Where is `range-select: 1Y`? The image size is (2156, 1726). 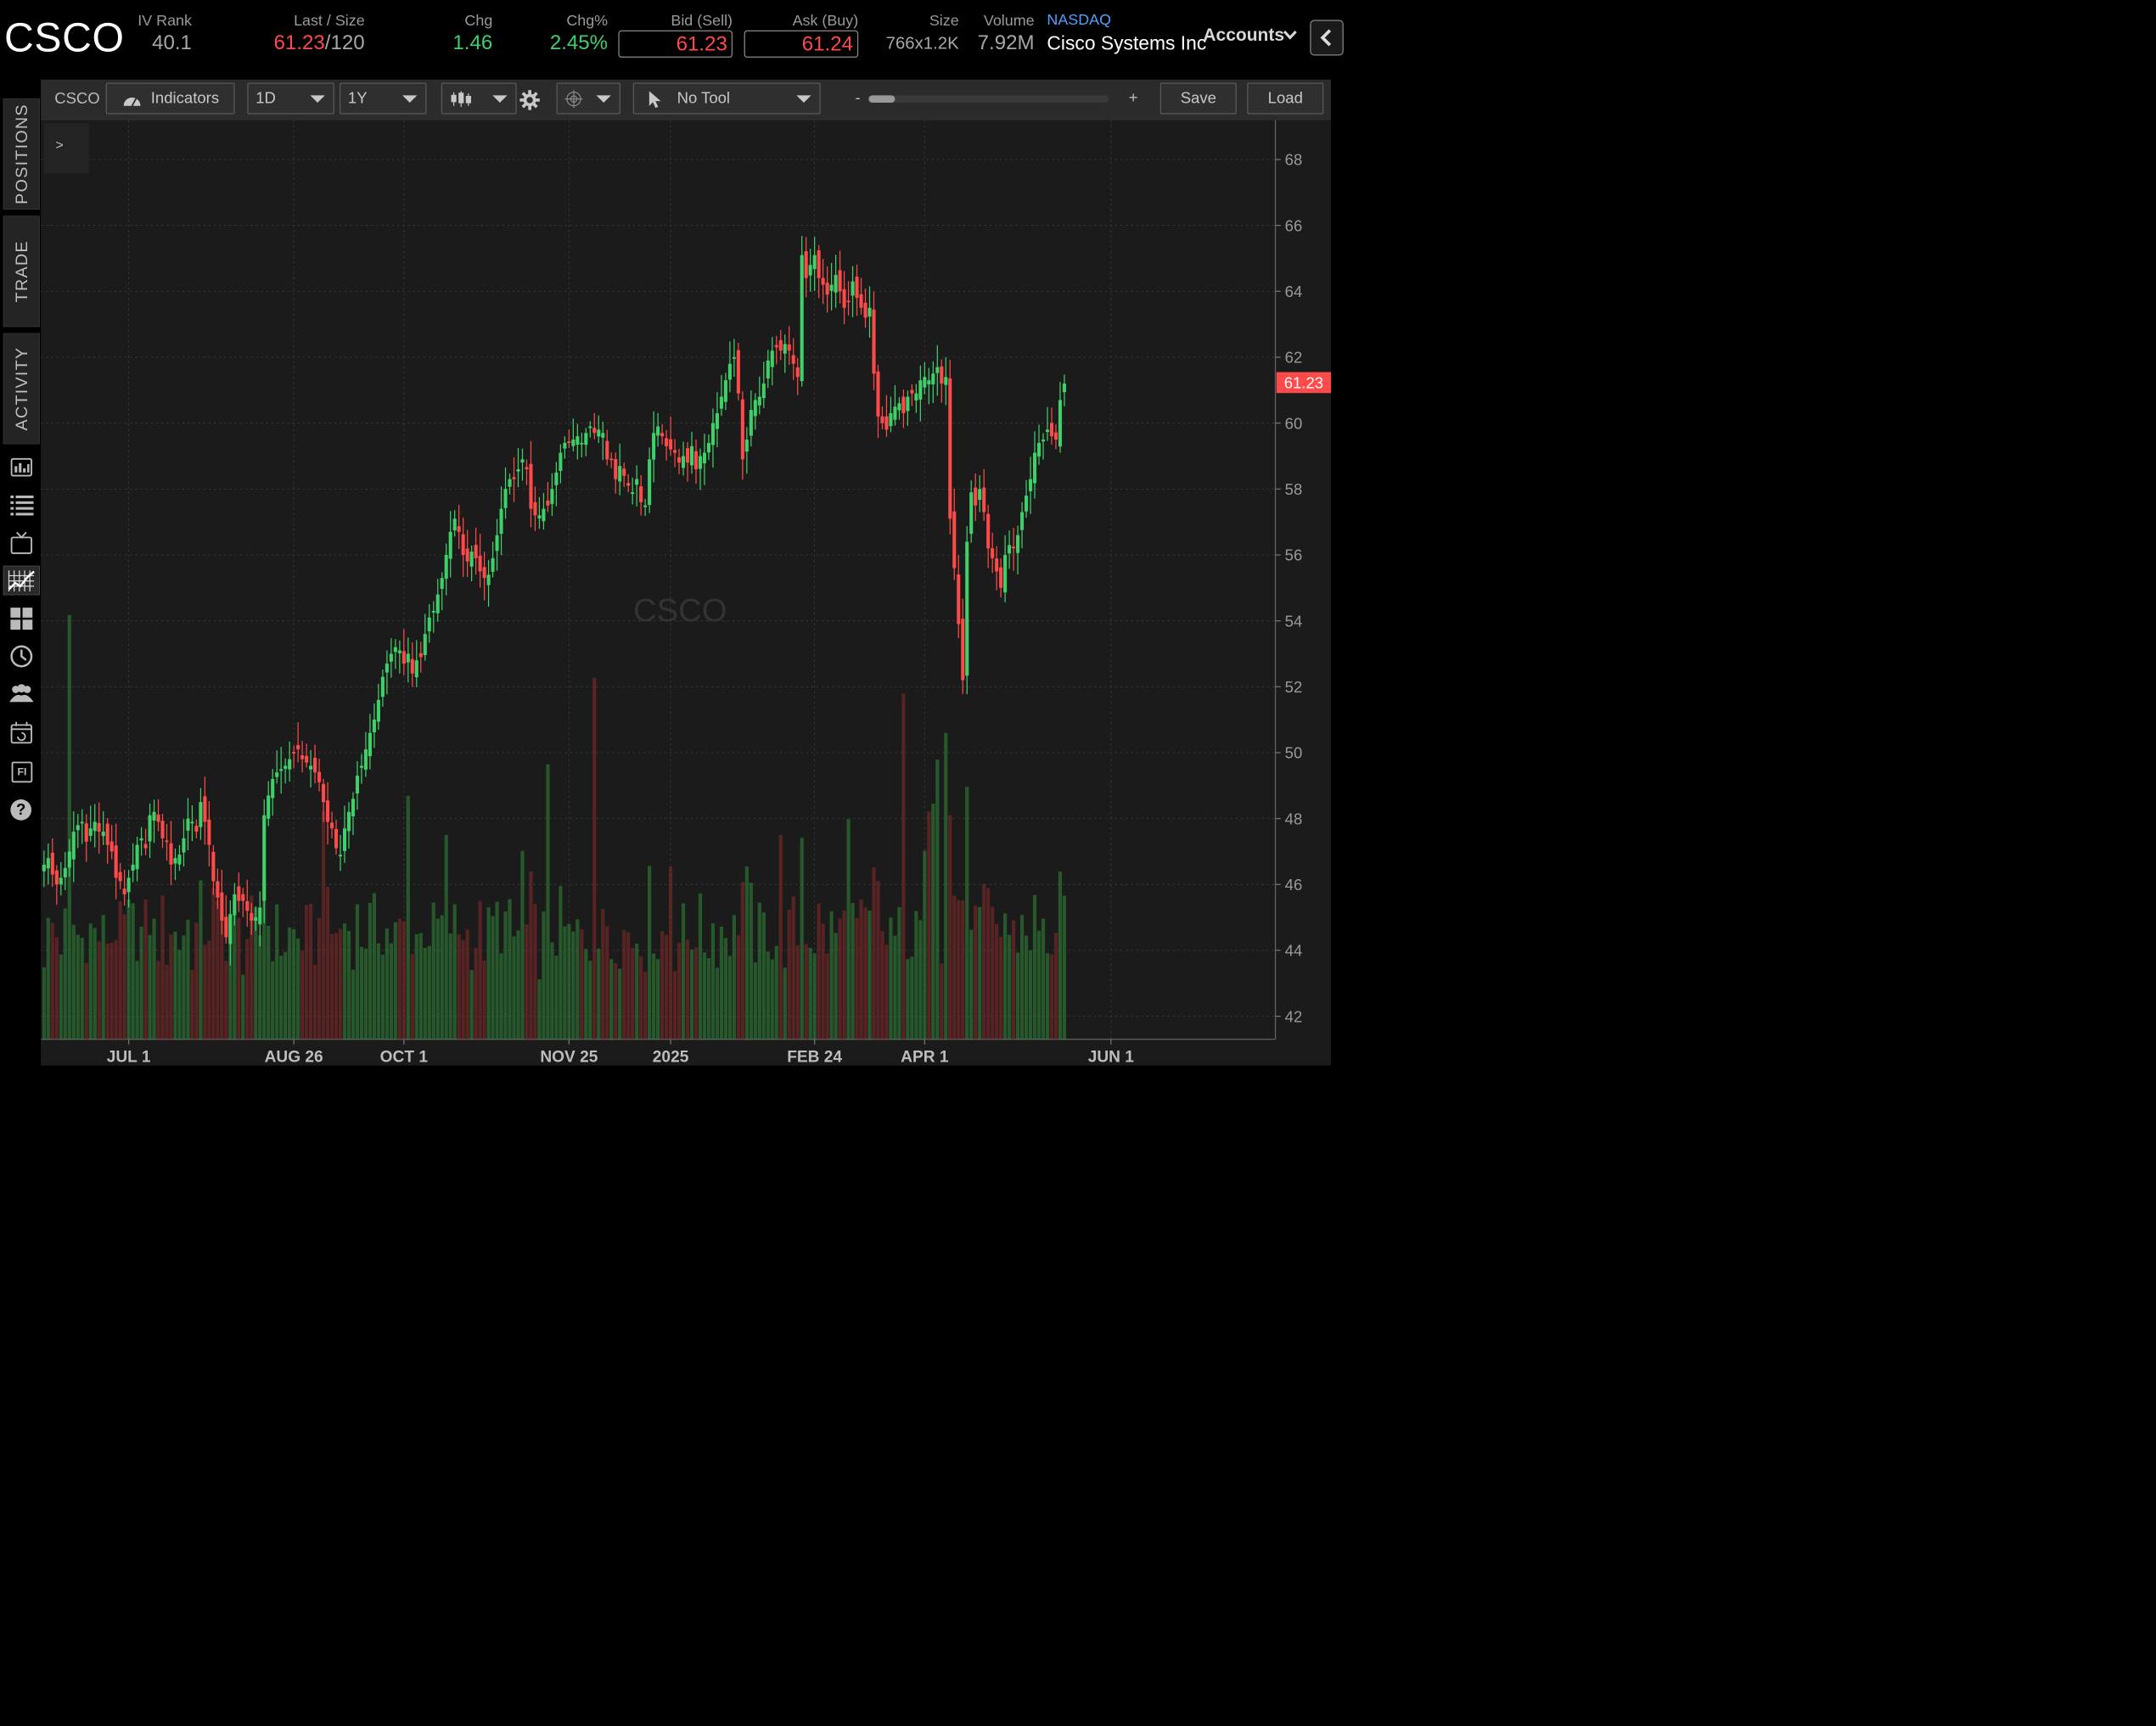
range-select: 1Y is located at coordinates (383, 98).